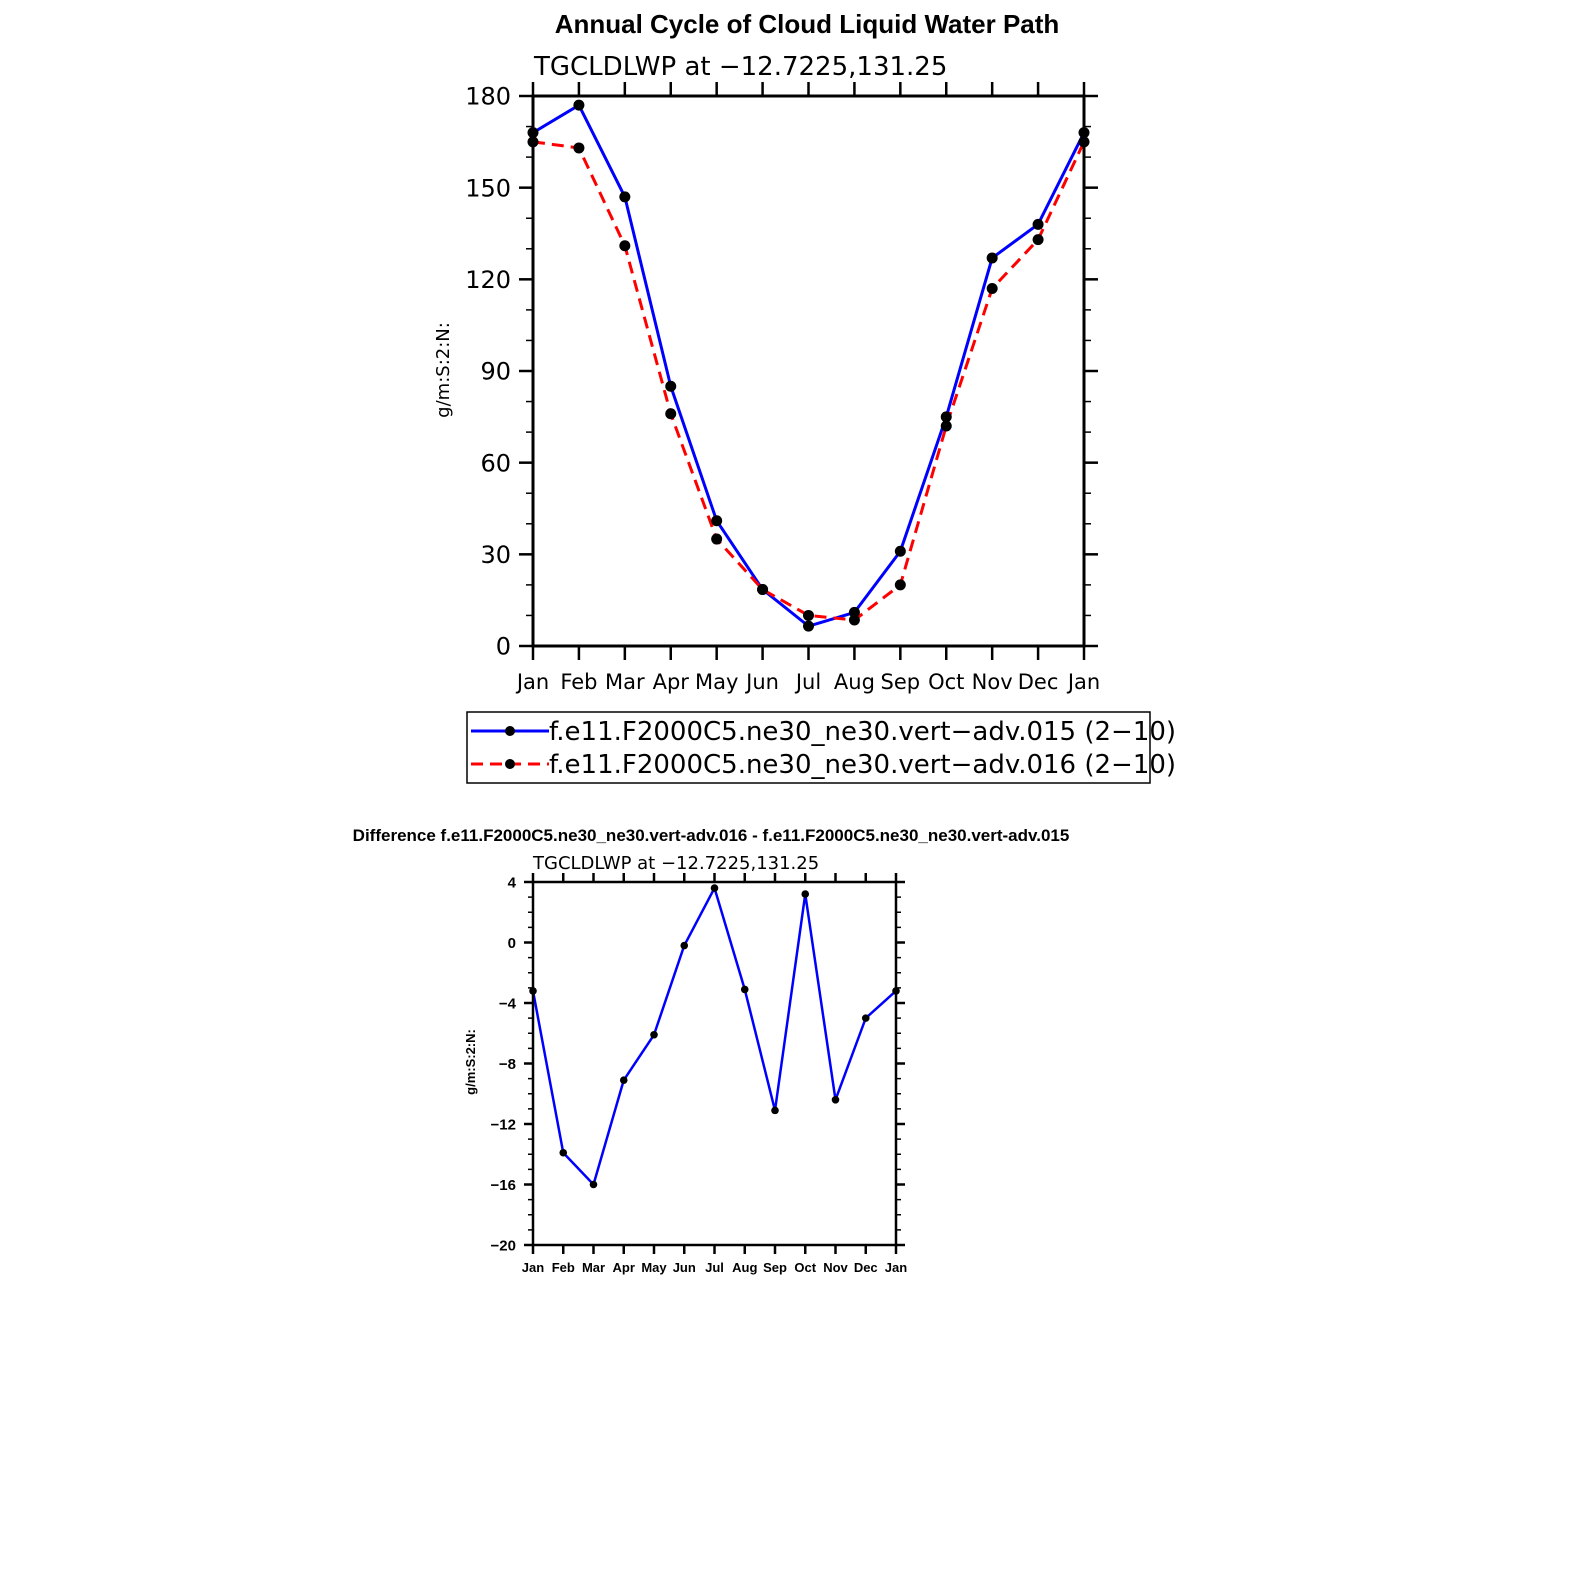 The width and height of the screenshot is (1575, 1575). What do you see at coordinates (854, 682) in the screenshot?
I see `c1-xtick-label: Aug` at bounding box center [854, 682].